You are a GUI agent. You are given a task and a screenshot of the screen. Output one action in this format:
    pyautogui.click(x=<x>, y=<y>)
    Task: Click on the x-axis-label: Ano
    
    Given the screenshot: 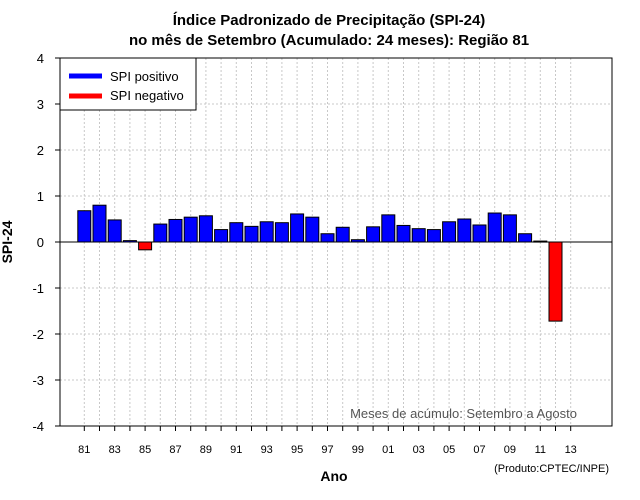 What is the action you would take?
    pyautogui.click(x=333, y=476)
    